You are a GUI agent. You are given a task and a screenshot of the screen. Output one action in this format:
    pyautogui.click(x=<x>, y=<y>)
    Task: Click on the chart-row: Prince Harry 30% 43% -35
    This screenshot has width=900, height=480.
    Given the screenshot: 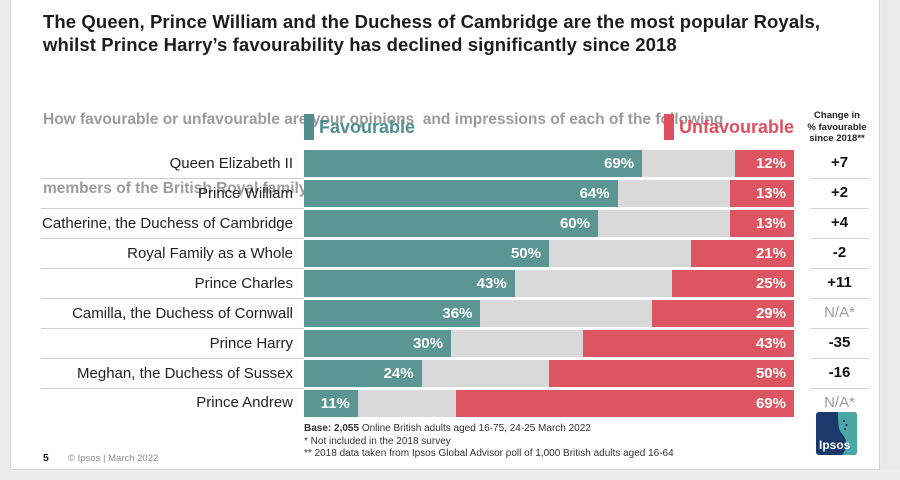 What is the action you would take?
    pyautogui.click(x=461, y=343)
    